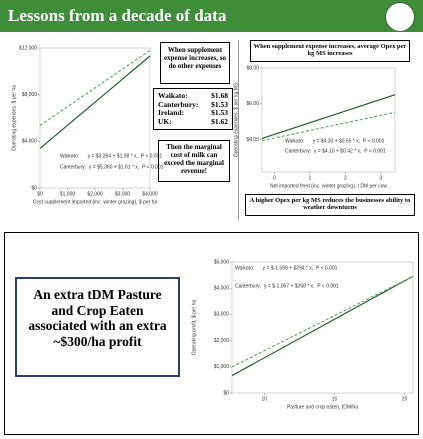 This screenshot has width=423, height=439. Describe the element at coordinates (222, 315) in the screenshot. I see `y-tick-label: $3,000` at that location.